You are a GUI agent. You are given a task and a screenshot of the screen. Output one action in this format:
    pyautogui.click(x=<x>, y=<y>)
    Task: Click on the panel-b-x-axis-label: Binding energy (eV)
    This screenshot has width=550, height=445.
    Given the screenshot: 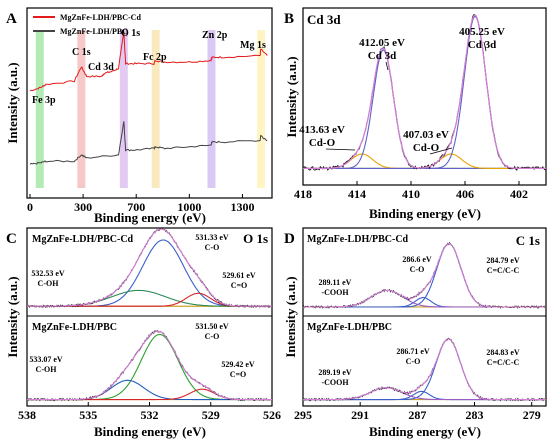 What is the action you would take?
    pyautogui.click(x=425, y=213)
    